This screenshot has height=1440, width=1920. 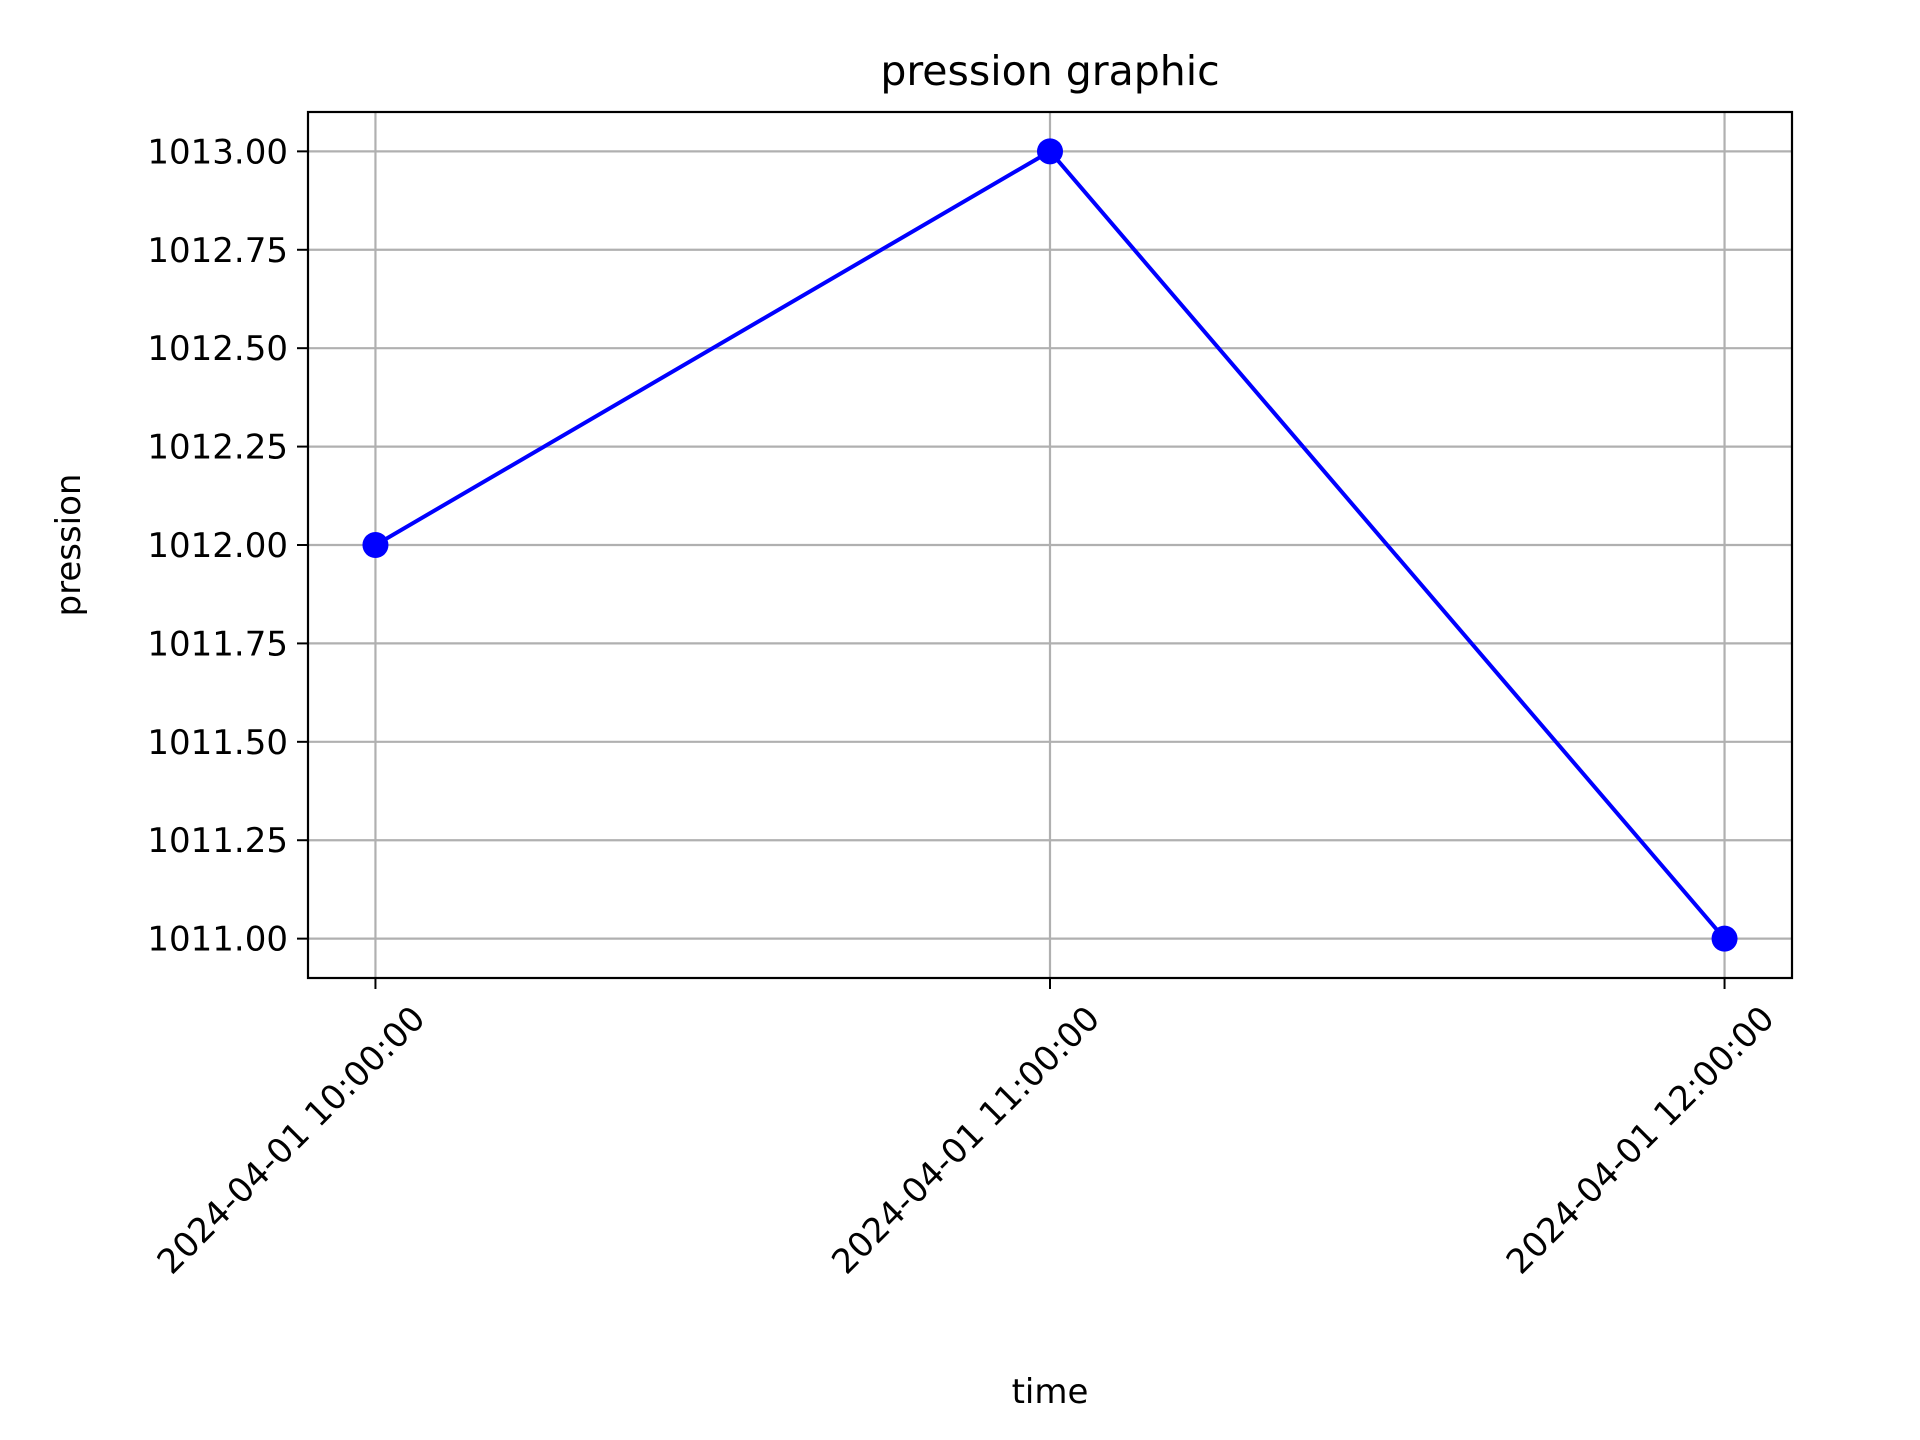 What do you see at coordinates (217, 644) in the screenshot?
I see `y-tick-label: 1011.75` at bounding box center [217, 644].